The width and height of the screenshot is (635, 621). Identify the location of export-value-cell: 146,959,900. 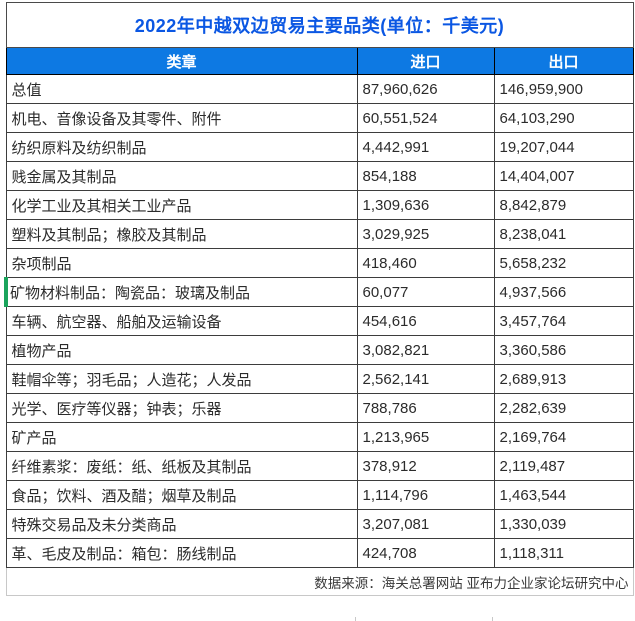
(563, 89).